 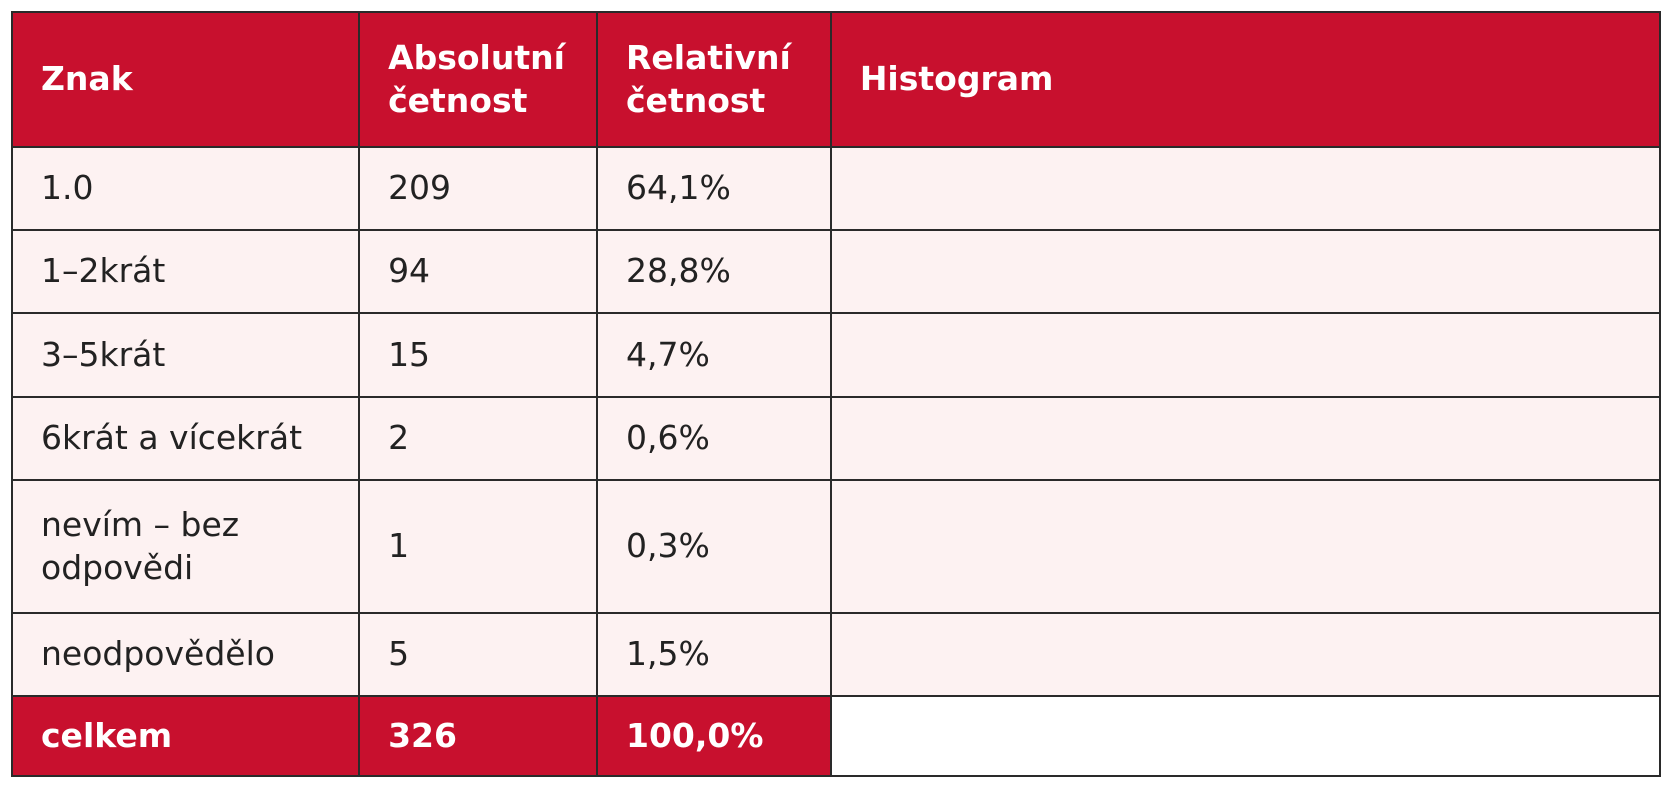 I want to click on relative-count: 0,6%, so click(x=714, y=438).